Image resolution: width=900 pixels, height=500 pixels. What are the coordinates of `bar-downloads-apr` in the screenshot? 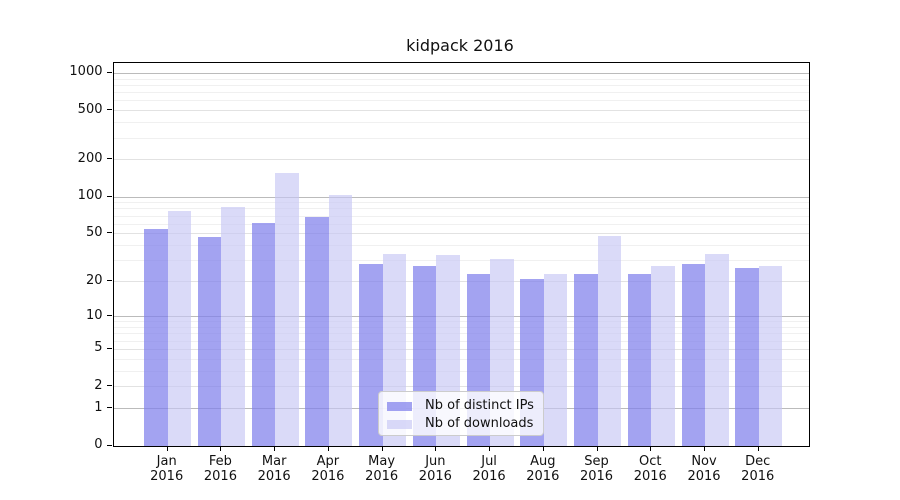 It's located at (340, 320).